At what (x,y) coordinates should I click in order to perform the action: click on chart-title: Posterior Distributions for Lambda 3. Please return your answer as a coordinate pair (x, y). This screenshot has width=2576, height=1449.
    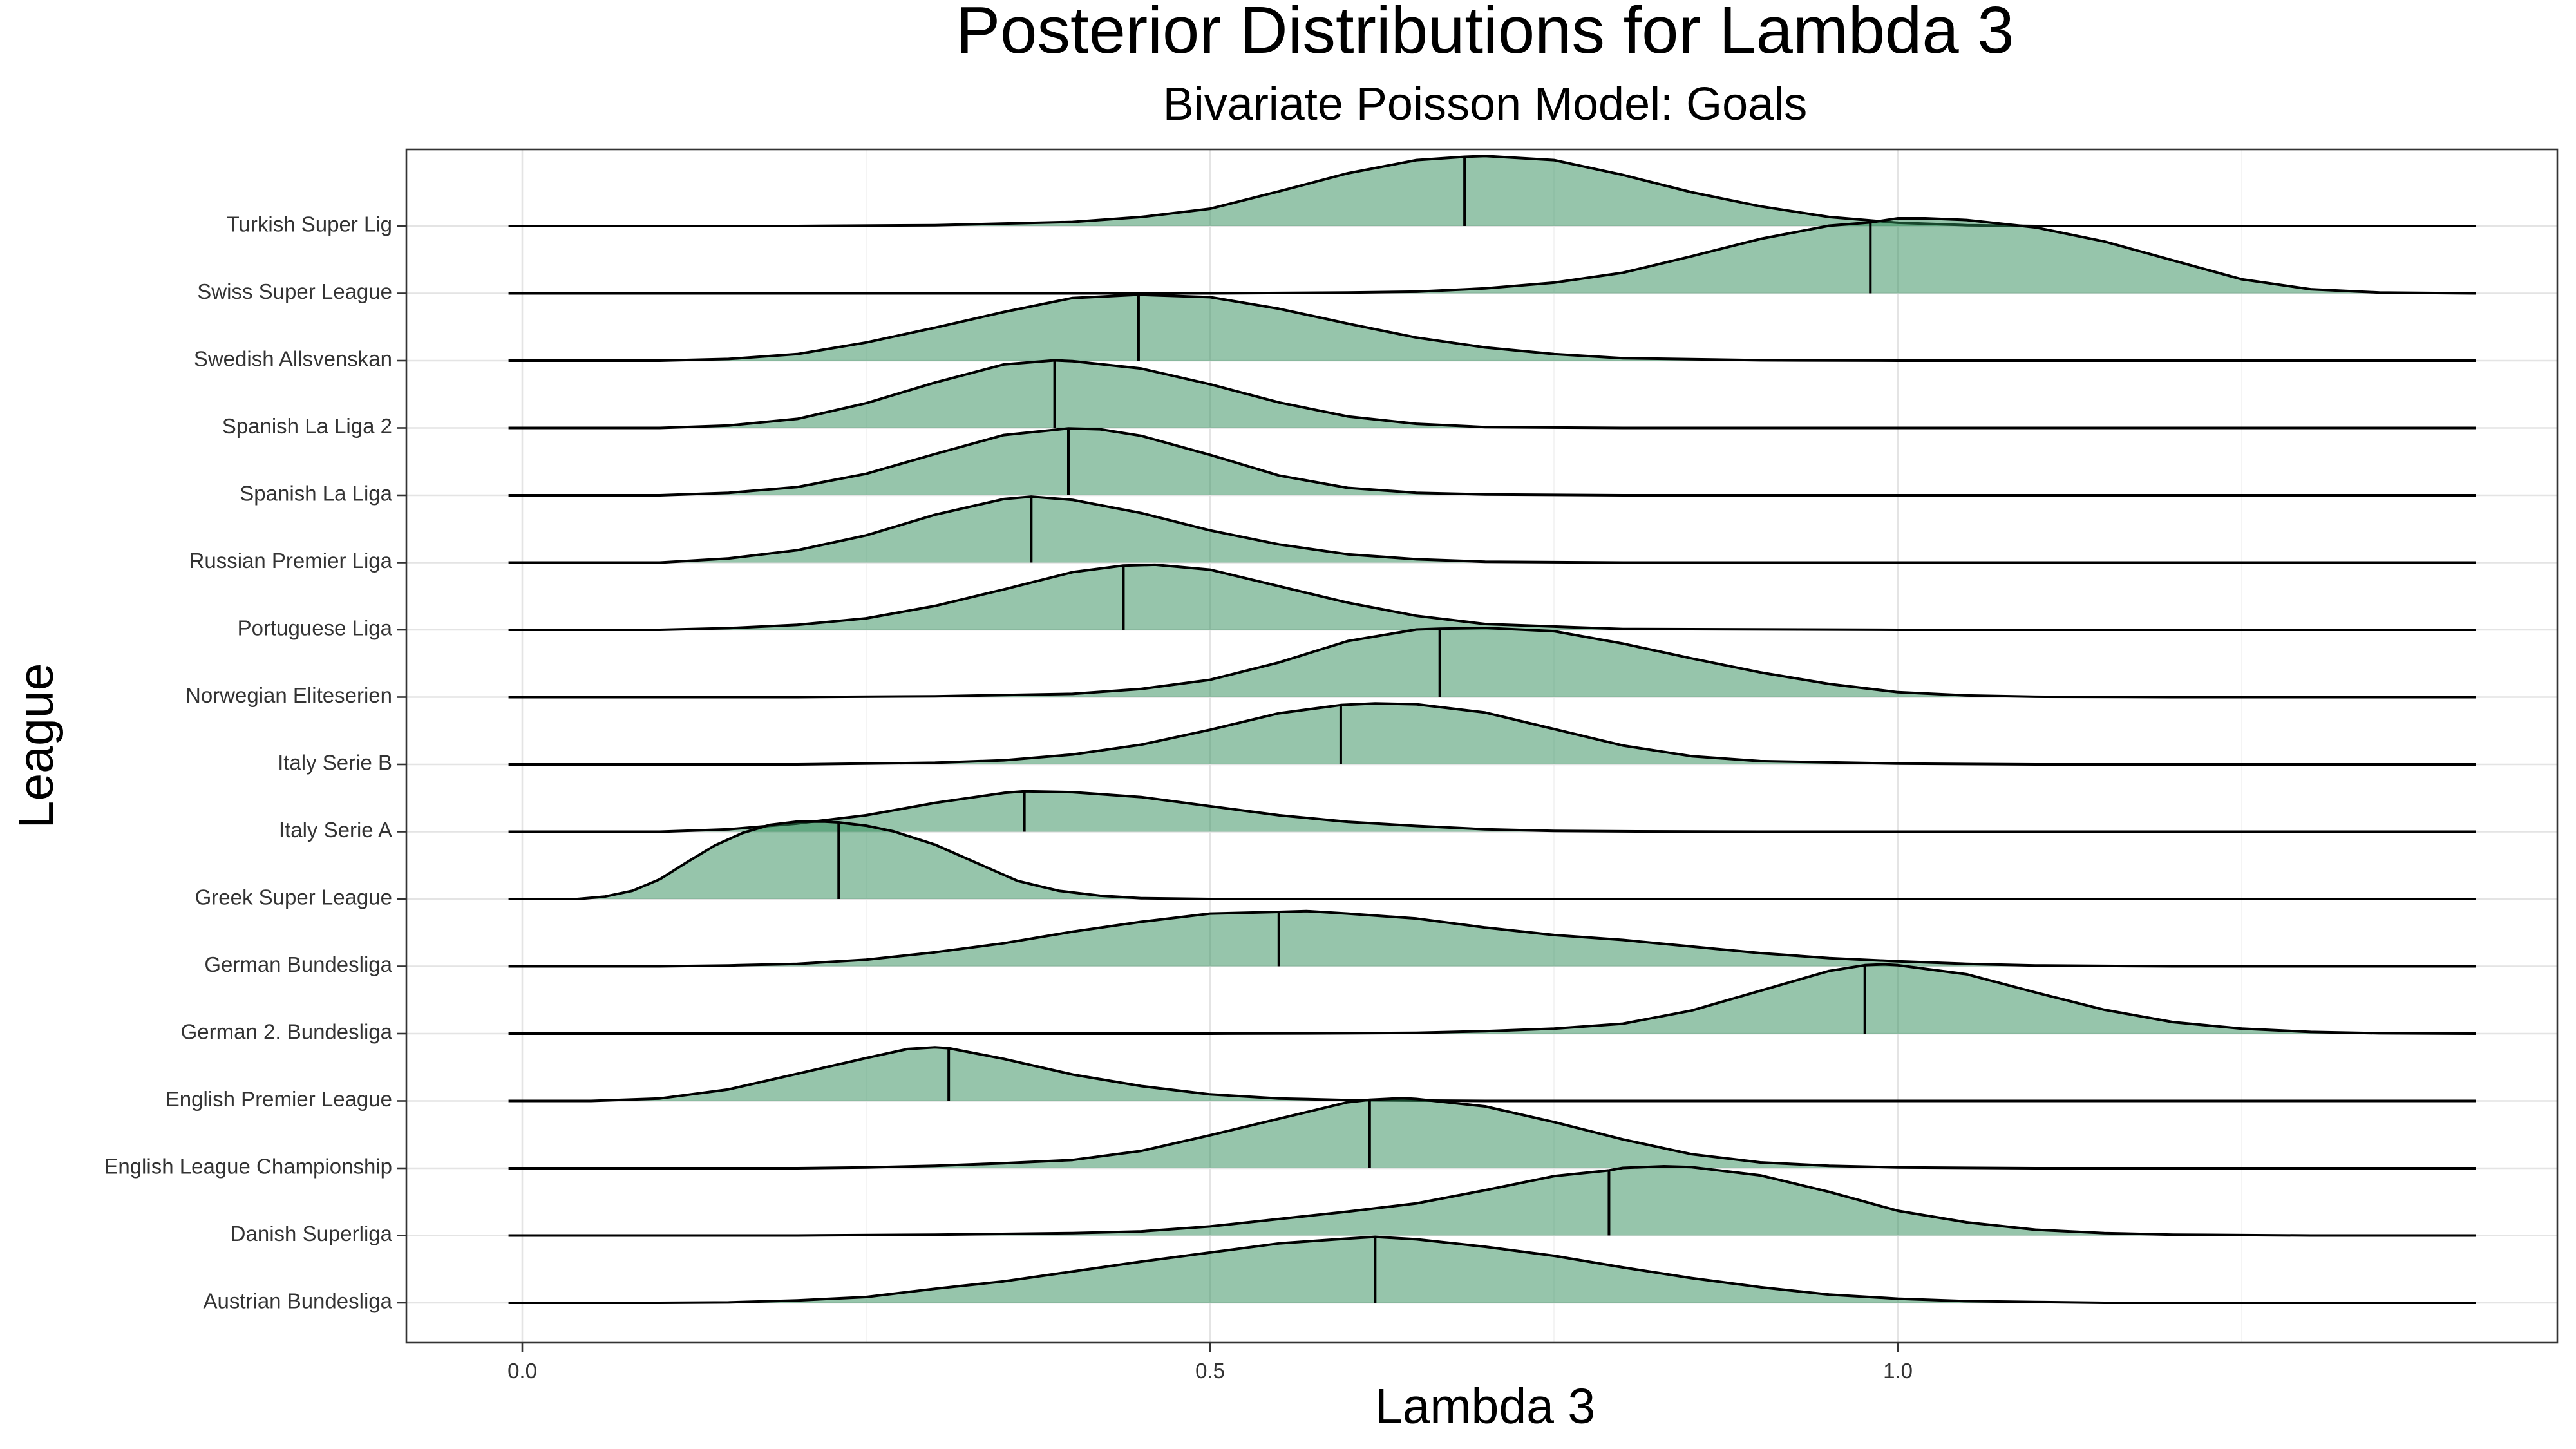
    Looking at the image, I should click on (1485, 34).